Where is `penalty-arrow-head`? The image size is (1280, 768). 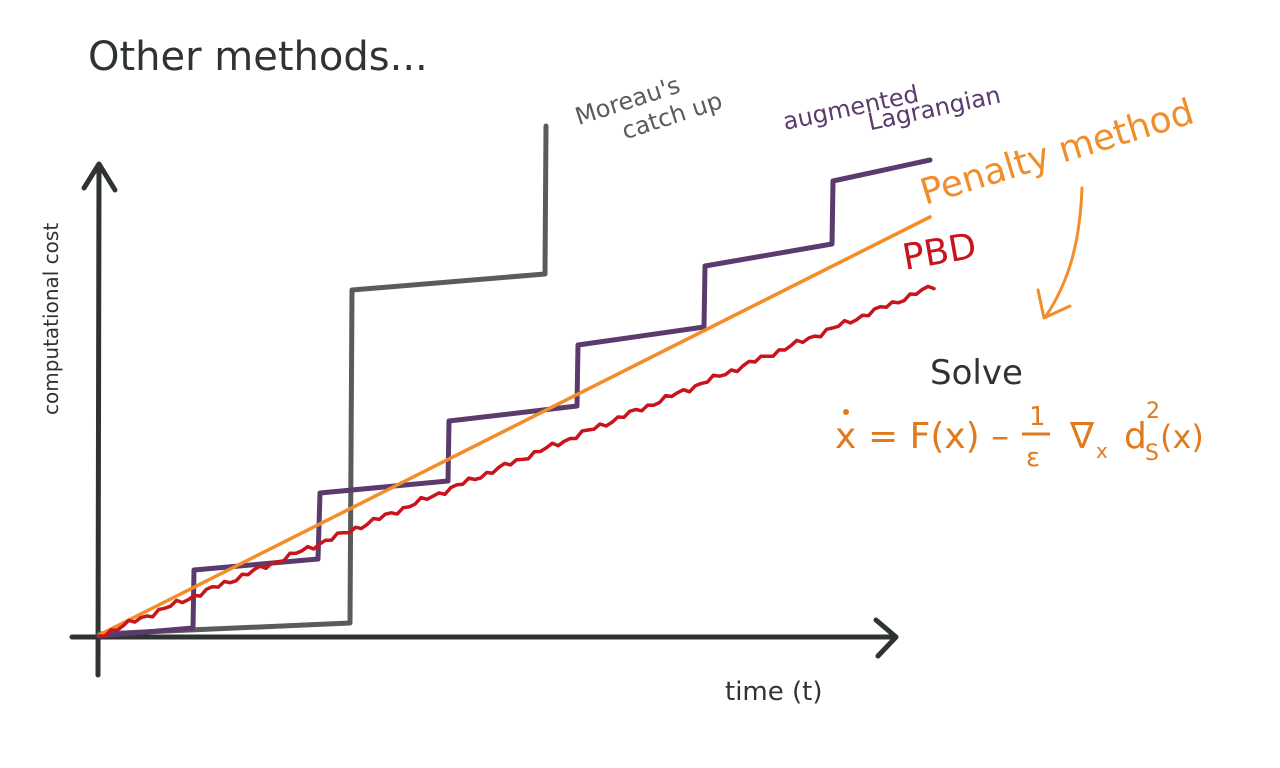 penalty-arrow-head is located at coordinates (1054, 304).